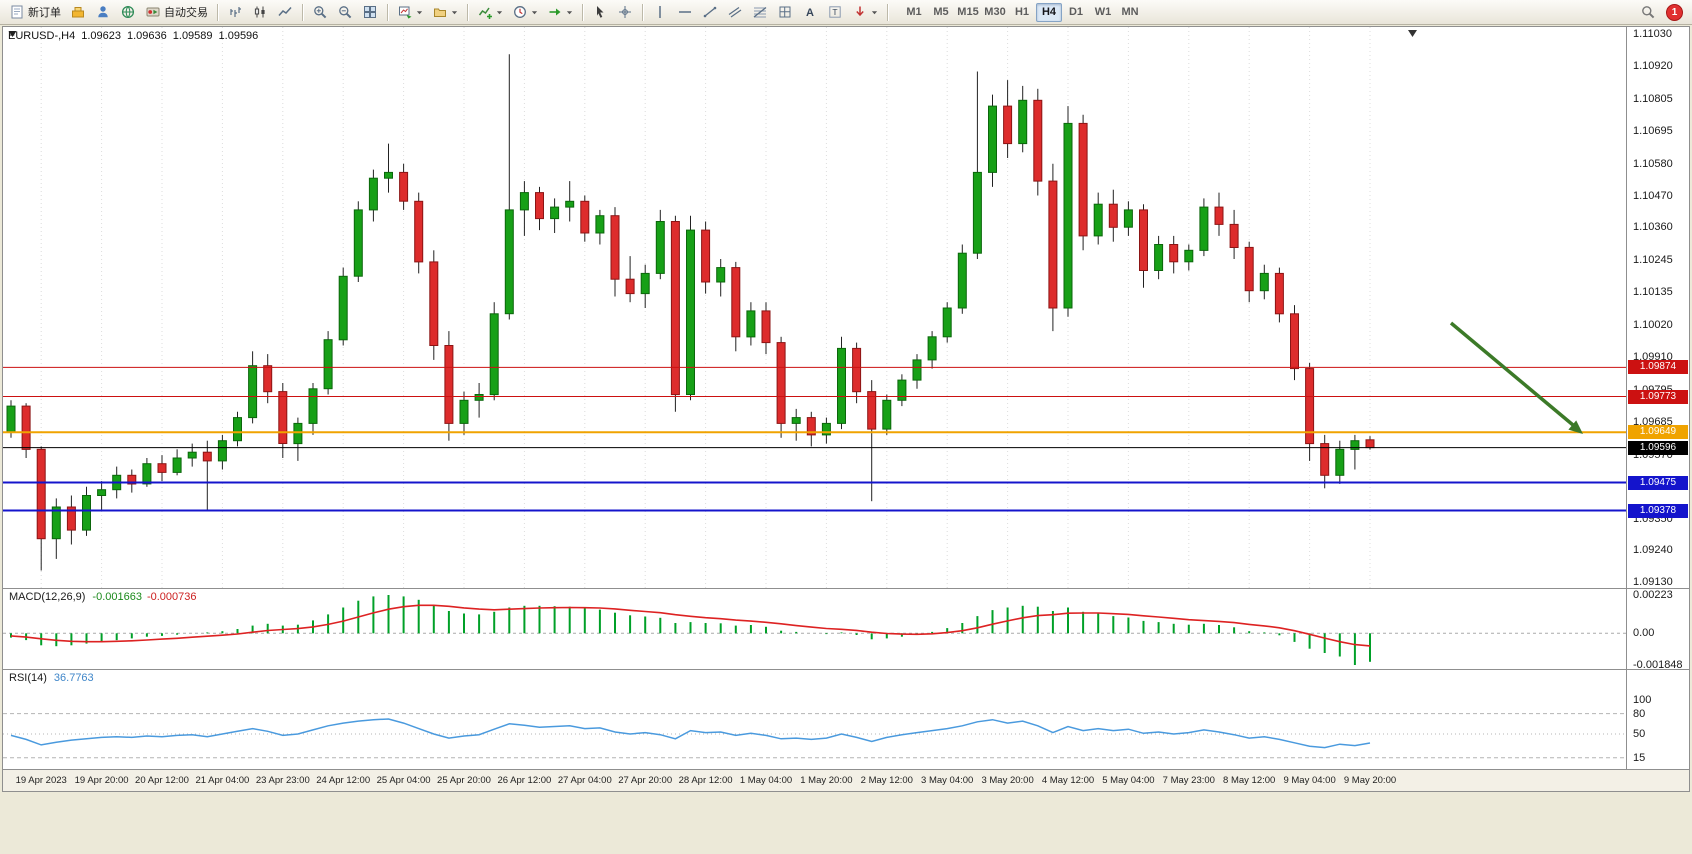 The height and width of the screenshot is (854, 1692). Describe the element at coordinates (569, 12) in the screenshot. I see `templates-caret-icon` at that location.